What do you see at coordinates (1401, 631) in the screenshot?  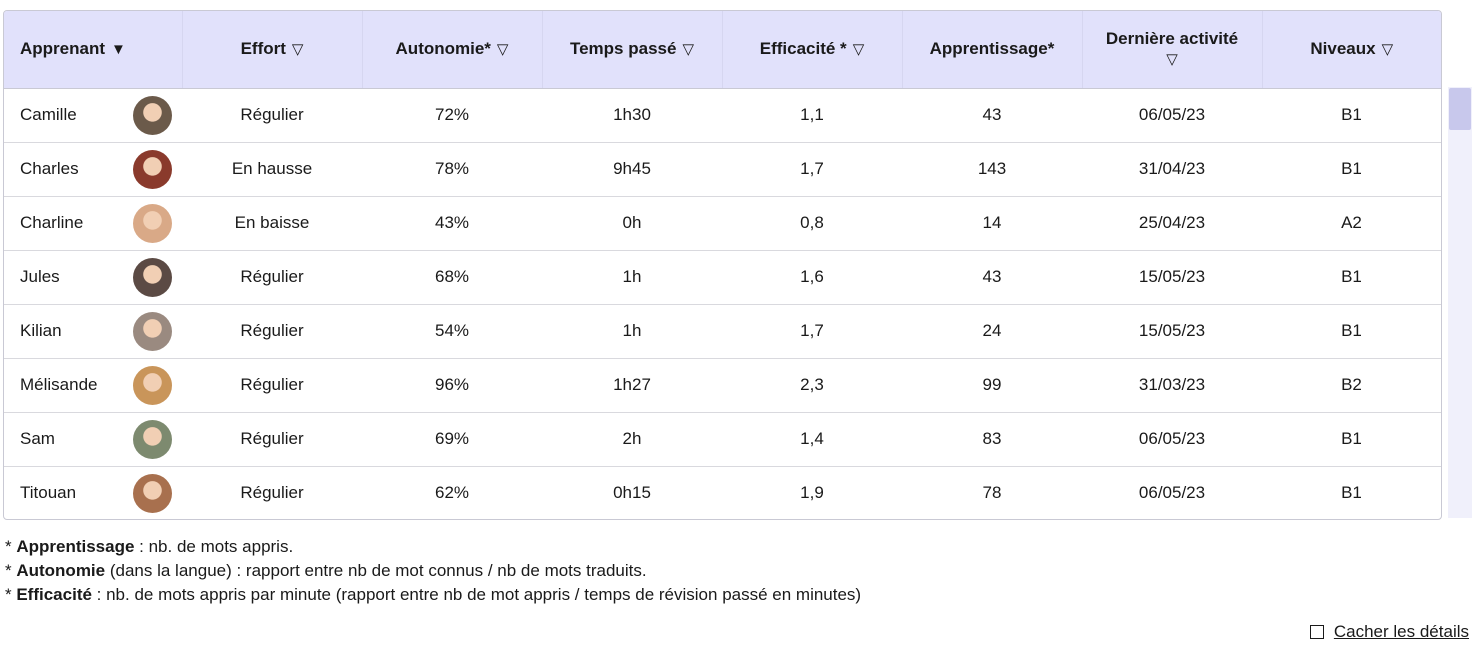 I see `hide-details-link: Cacher les détails` at bounding box center [1401, 631].